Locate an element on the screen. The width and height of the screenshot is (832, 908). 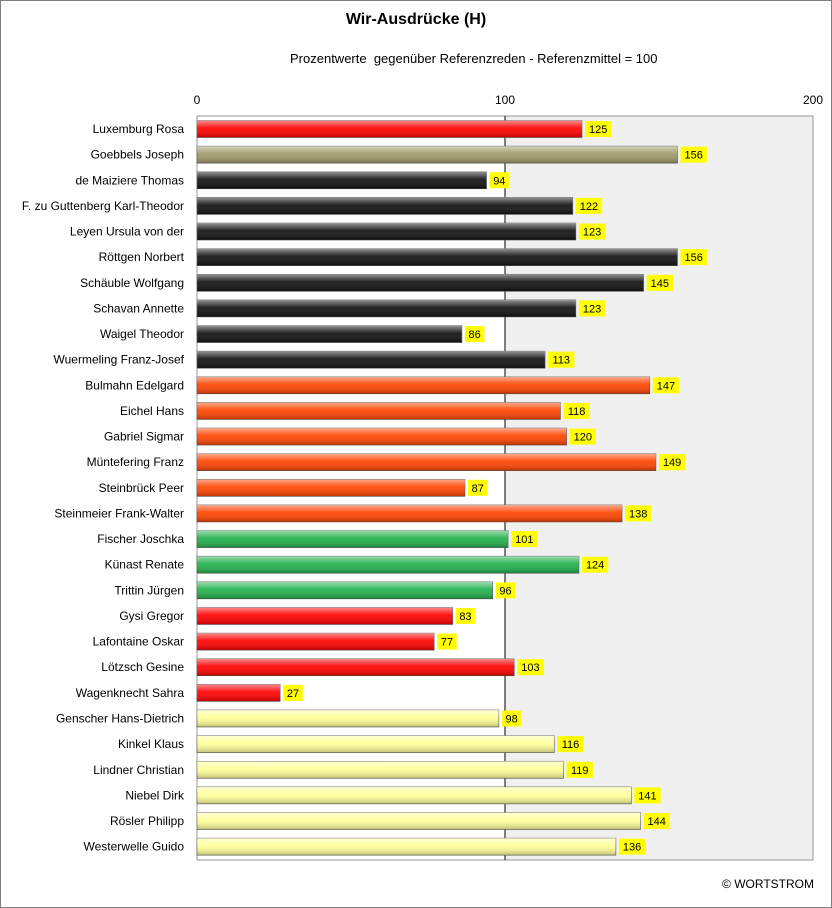
category-label: Luxemburg Rosa is located at coordinates (139, 129).